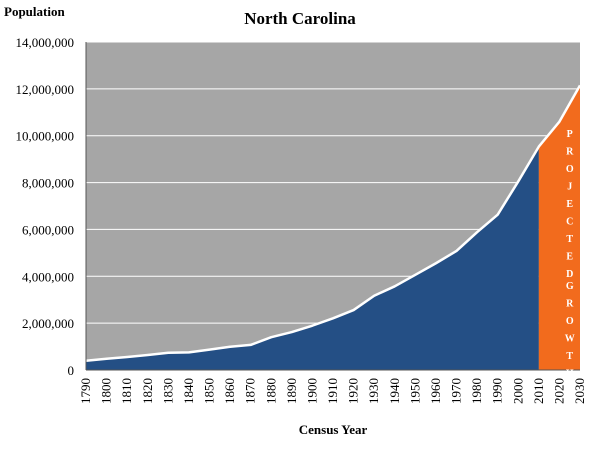 This screenshot has height=450, width=600. Describe the element at coordinates (569, 222) in the screenshot. I see `projected-letter: C` at that location.